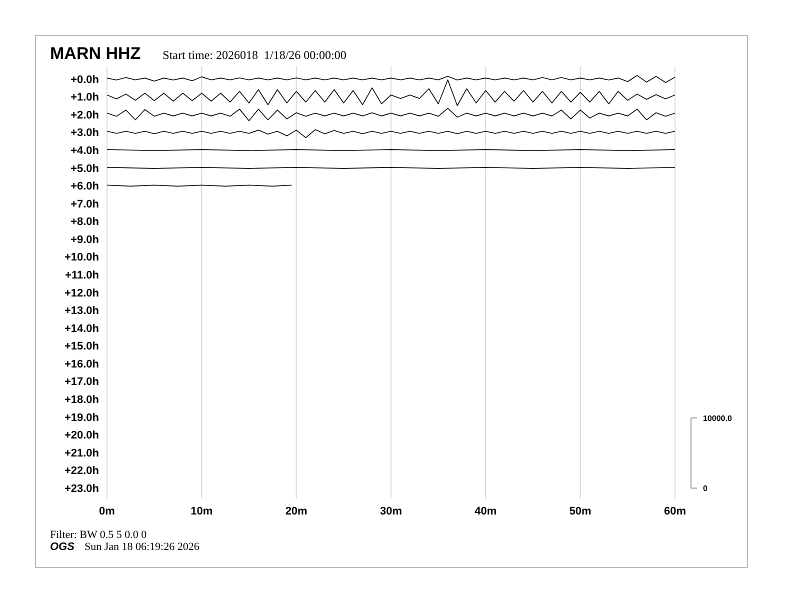 This screenshot has height=612, width=792. I want to click on y-tick-label: +7.0h, so click(85, 204).